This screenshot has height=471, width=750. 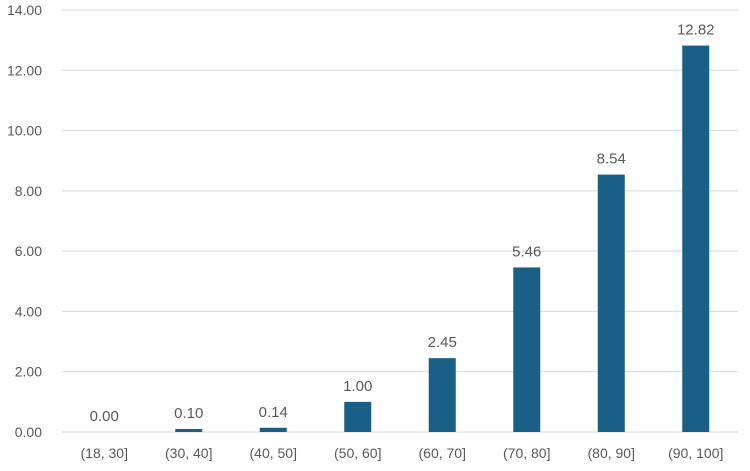 I want to click on y-tick-label: 6.00, so click(x=28, y=251).